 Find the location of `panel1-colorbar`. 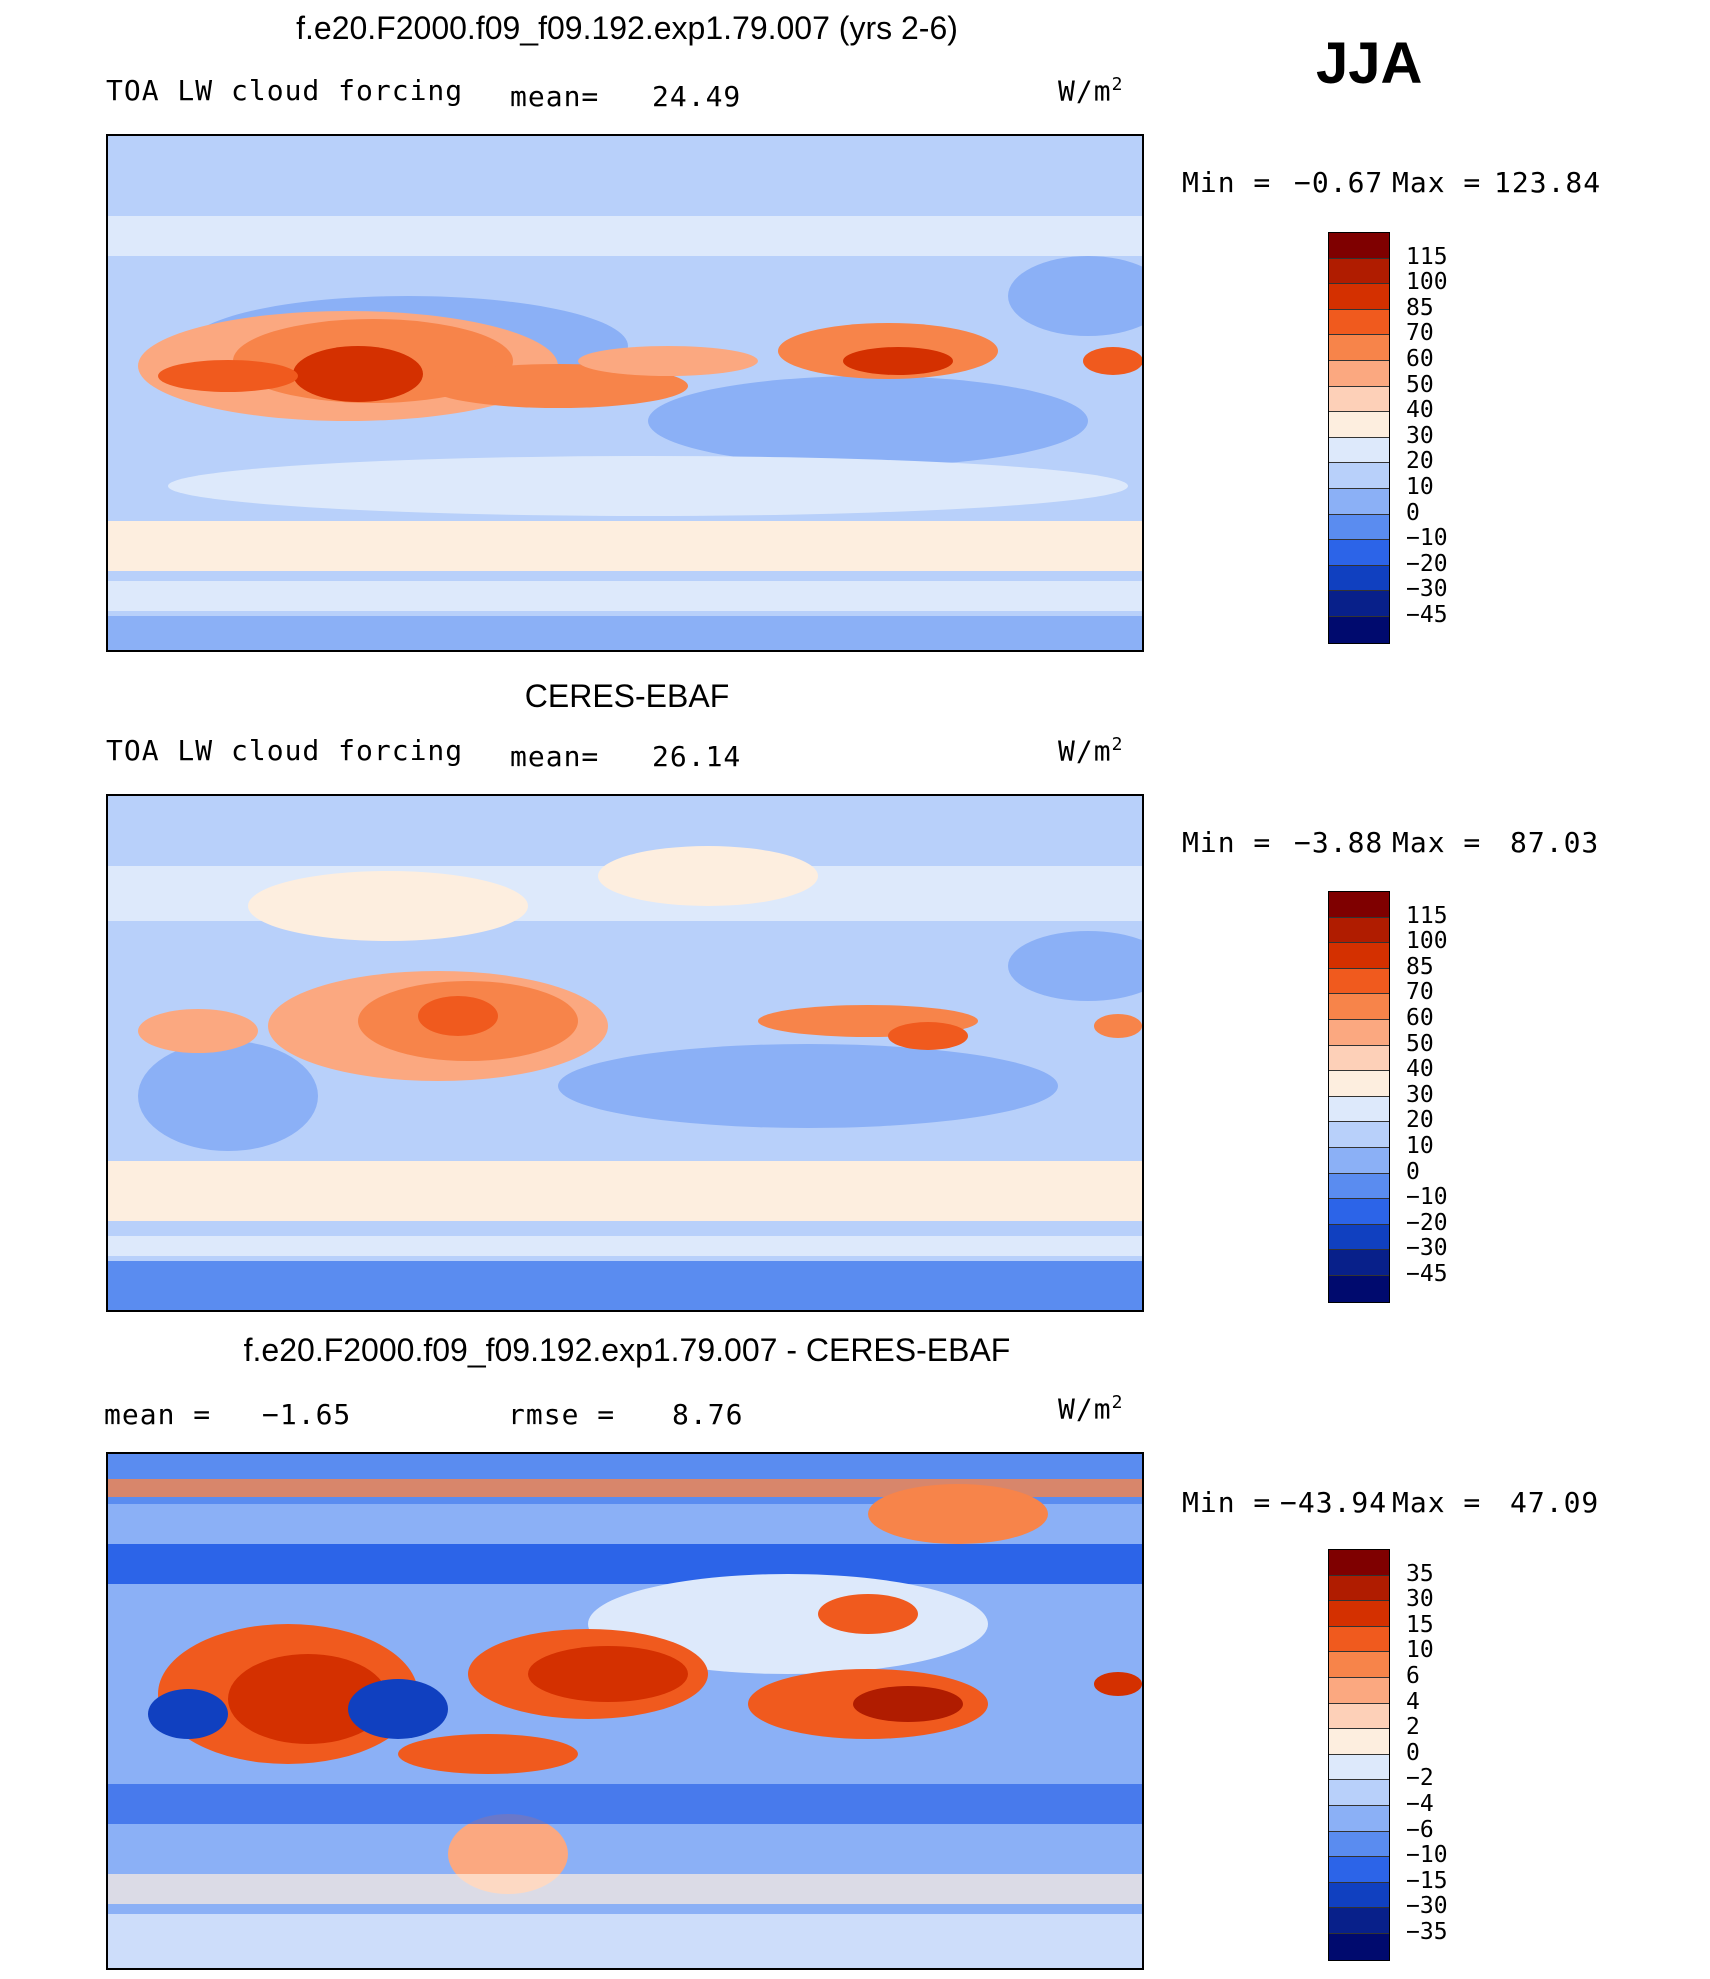

panel1-colorbar is located at coordinates (1359, 438).